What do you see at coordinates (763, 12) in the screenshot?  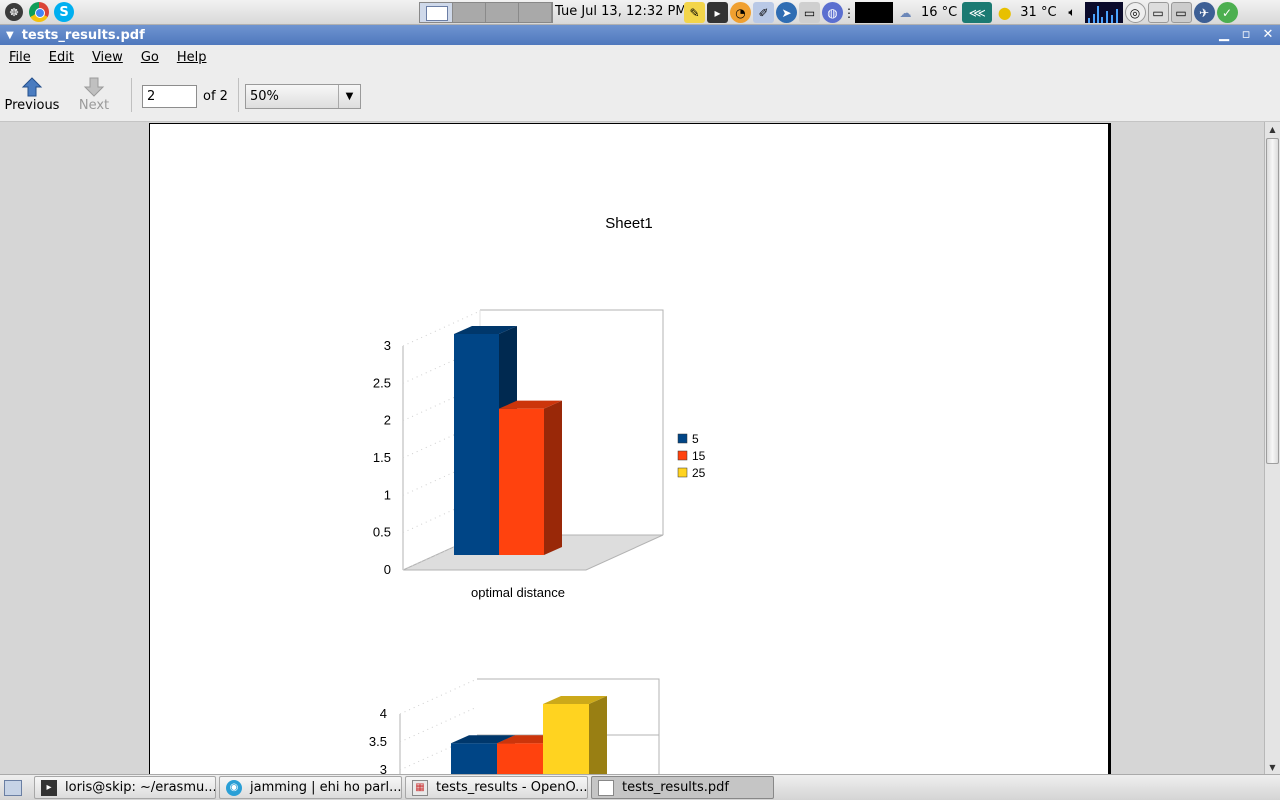 I see `editor-icon: ✐` at bounding box center [763, 12].